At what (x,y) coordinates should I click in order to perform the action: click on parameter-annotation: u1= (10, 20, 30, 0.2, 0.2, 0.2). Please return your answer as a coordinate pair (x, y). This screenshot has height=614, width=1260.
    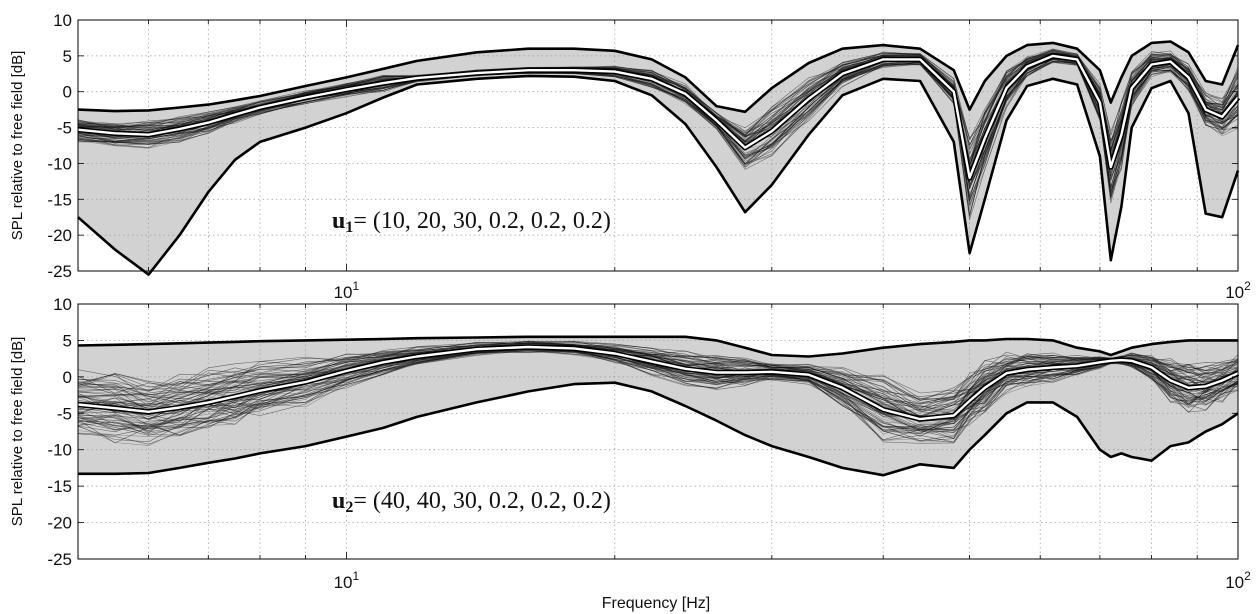
    Looking at the image, I should click on (471, 222).